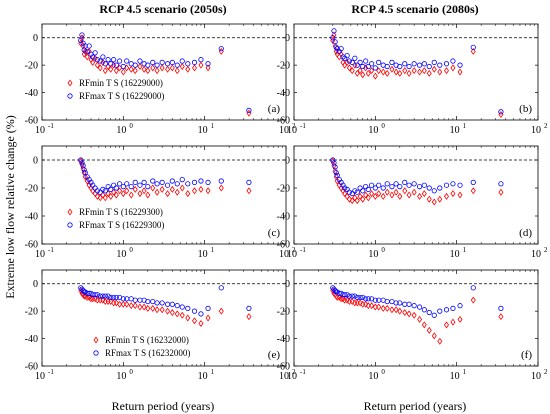 This screenshot has width=550, height=414. What do you see at coordinates (287, 161) in the screenshot?
I see `y-tick-label: 0` at bounding box center [287, 161].